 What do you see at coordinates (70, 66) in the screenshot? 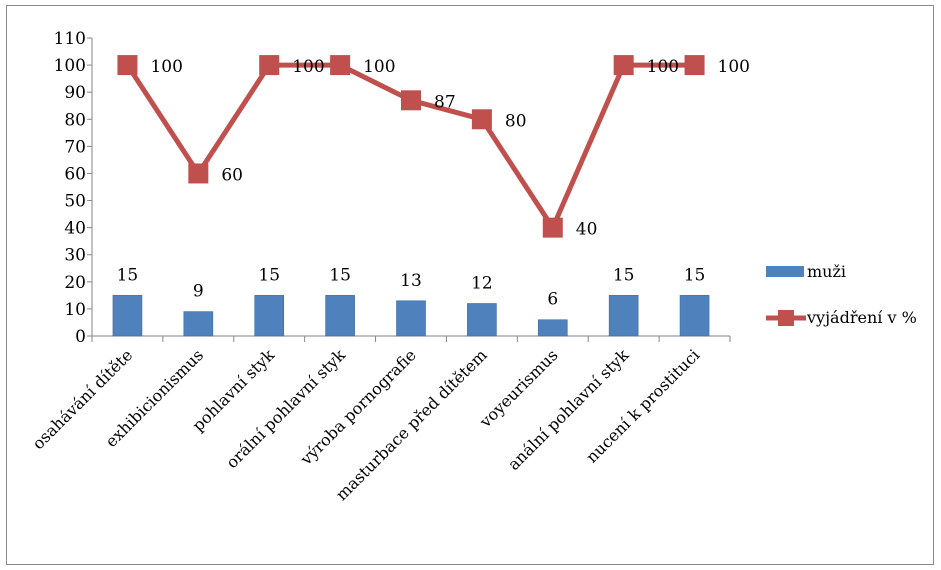
I see `y-tick-label: 100` at bounding box center [70, 66].